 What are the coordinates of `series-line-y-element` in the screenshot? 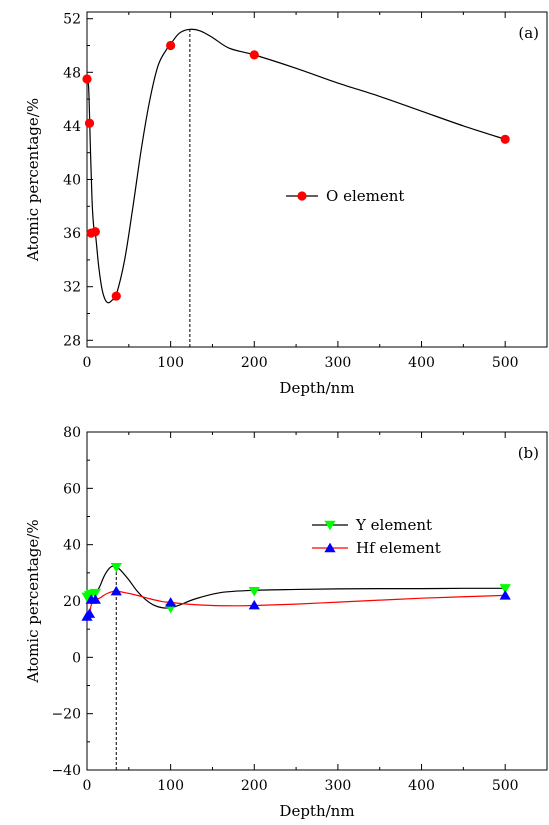 It's located at (296, 587).